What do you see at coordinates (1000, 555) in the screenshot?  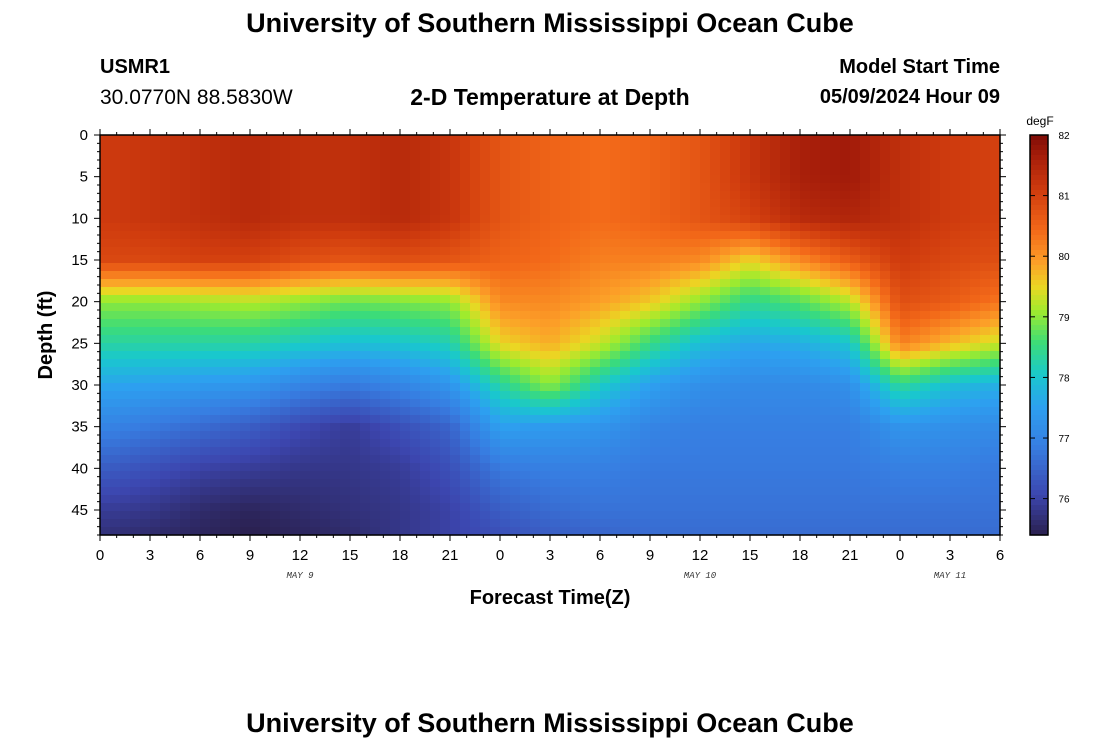 I see `x-tick-label: 6` at bounding box center [1000, 555].